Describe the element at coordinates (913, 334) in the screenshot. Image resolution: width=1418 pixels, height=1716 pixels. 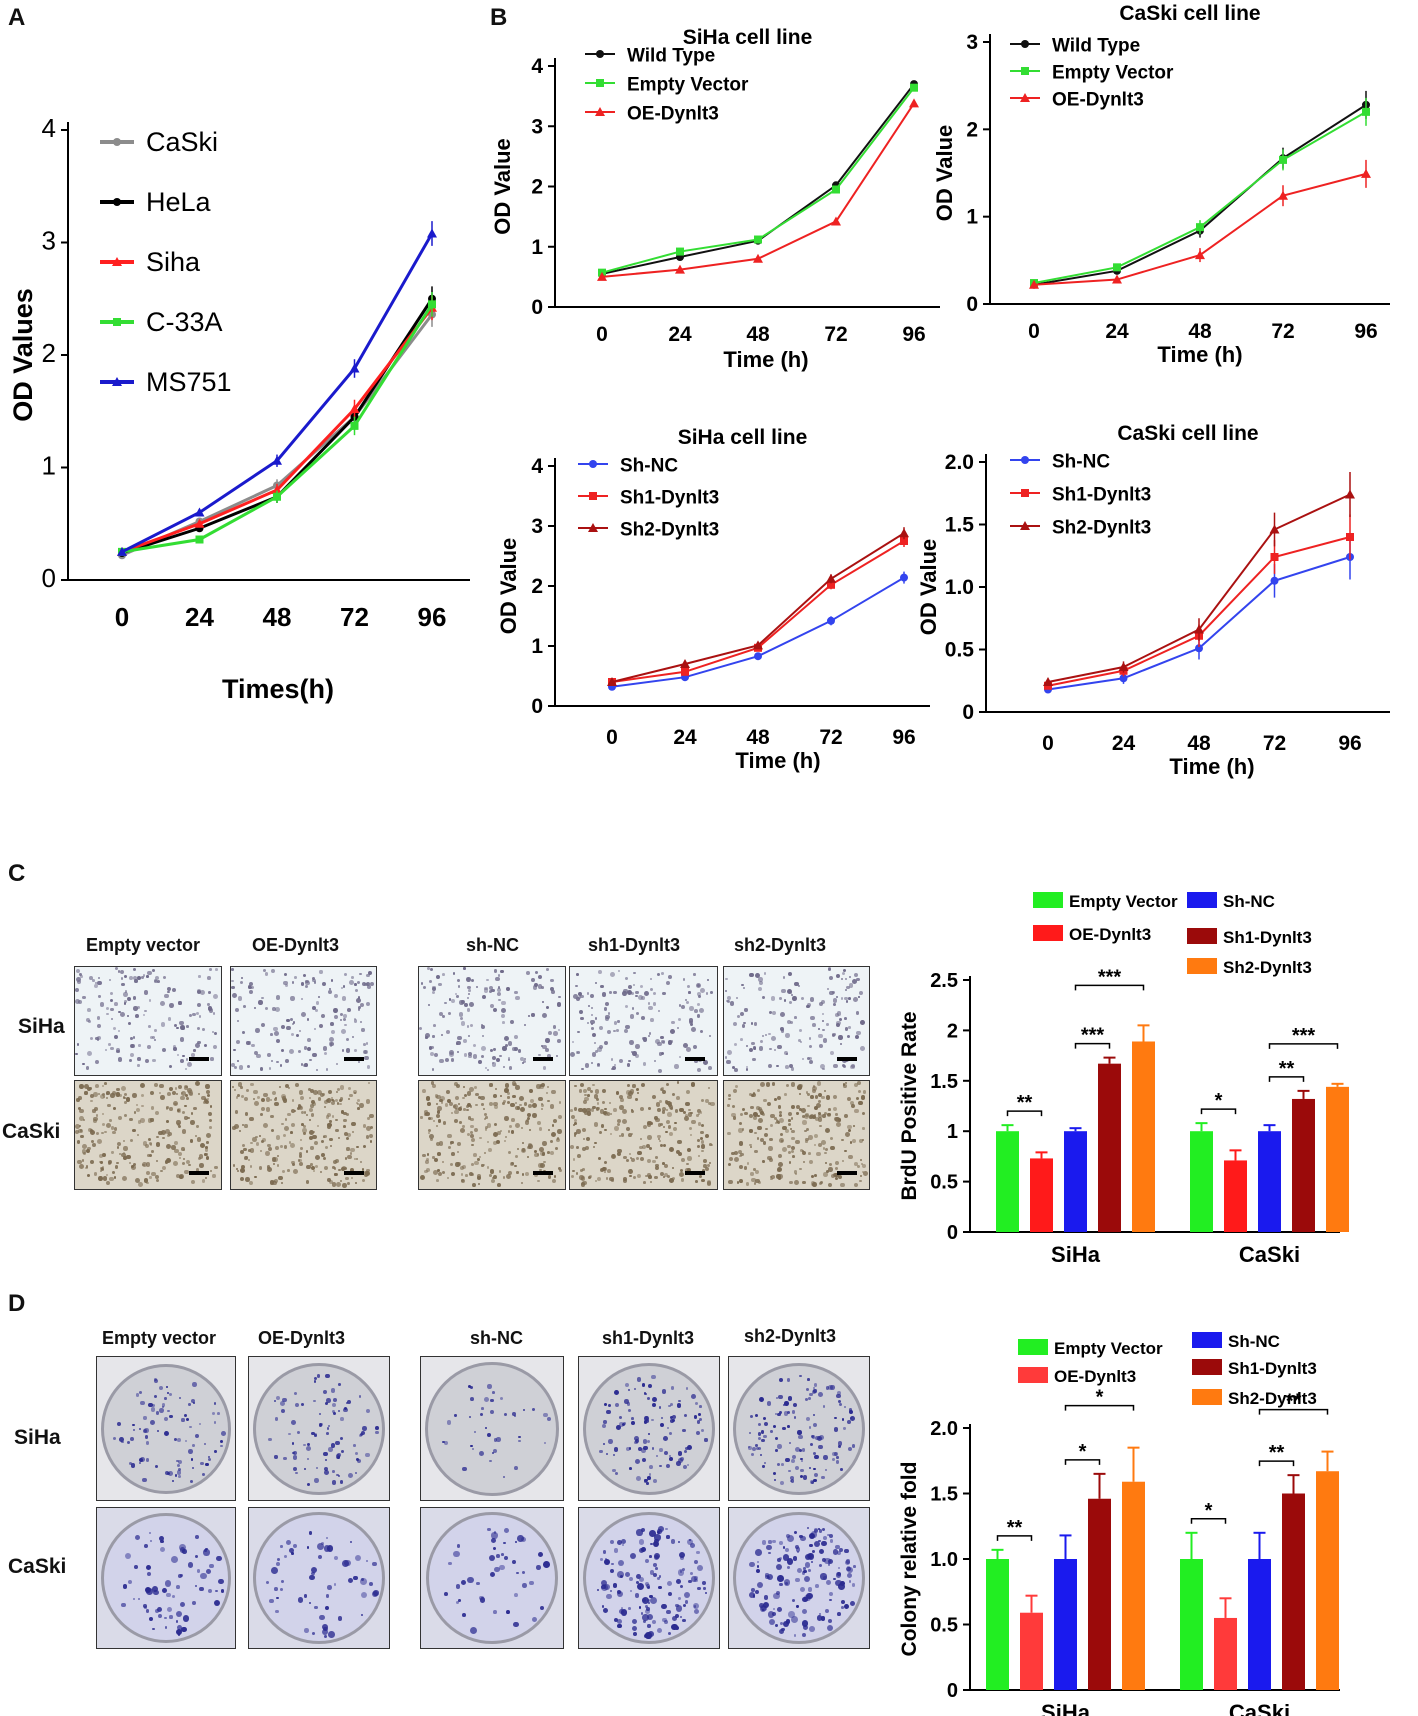
I see `b1-xtick-label-4: 96` at that location.